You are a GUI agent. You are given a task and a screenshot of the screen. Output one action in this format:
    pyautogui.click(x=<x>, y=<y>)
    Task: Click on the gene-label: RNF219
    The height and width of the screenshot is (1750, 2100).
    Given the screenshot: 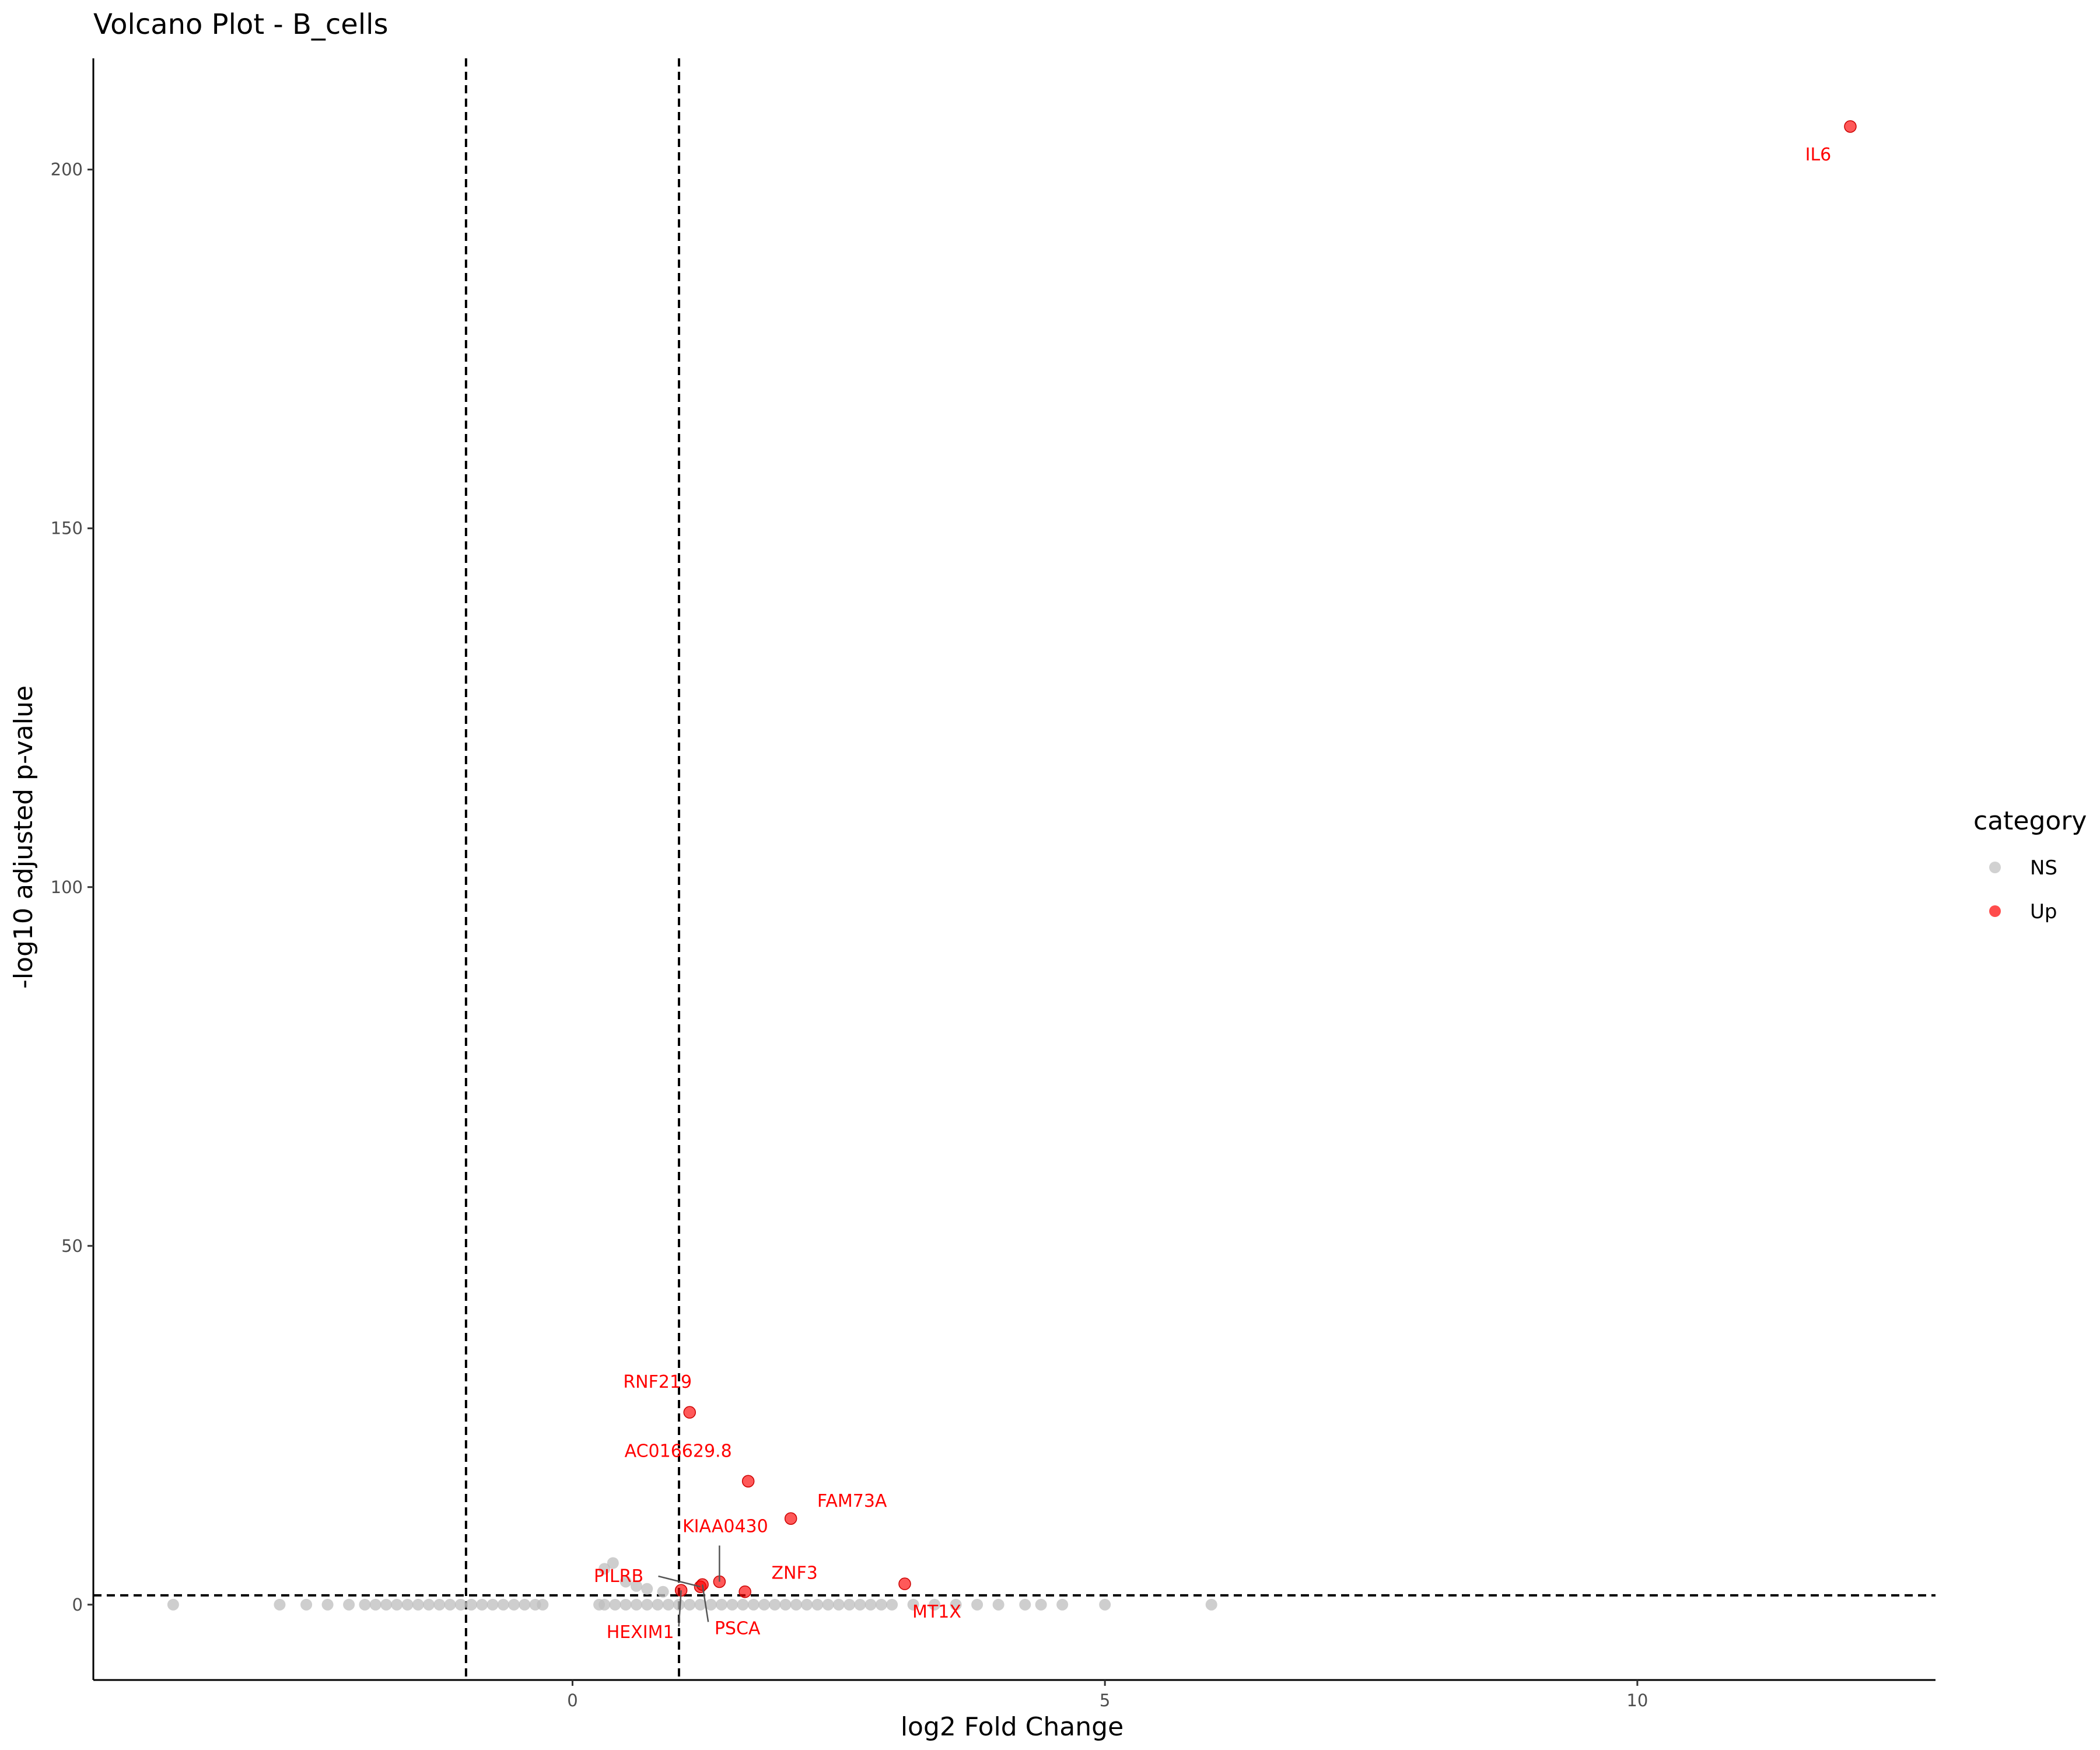 What is the action you would take?
    pyautogui.click(x=657, y=1382)
    